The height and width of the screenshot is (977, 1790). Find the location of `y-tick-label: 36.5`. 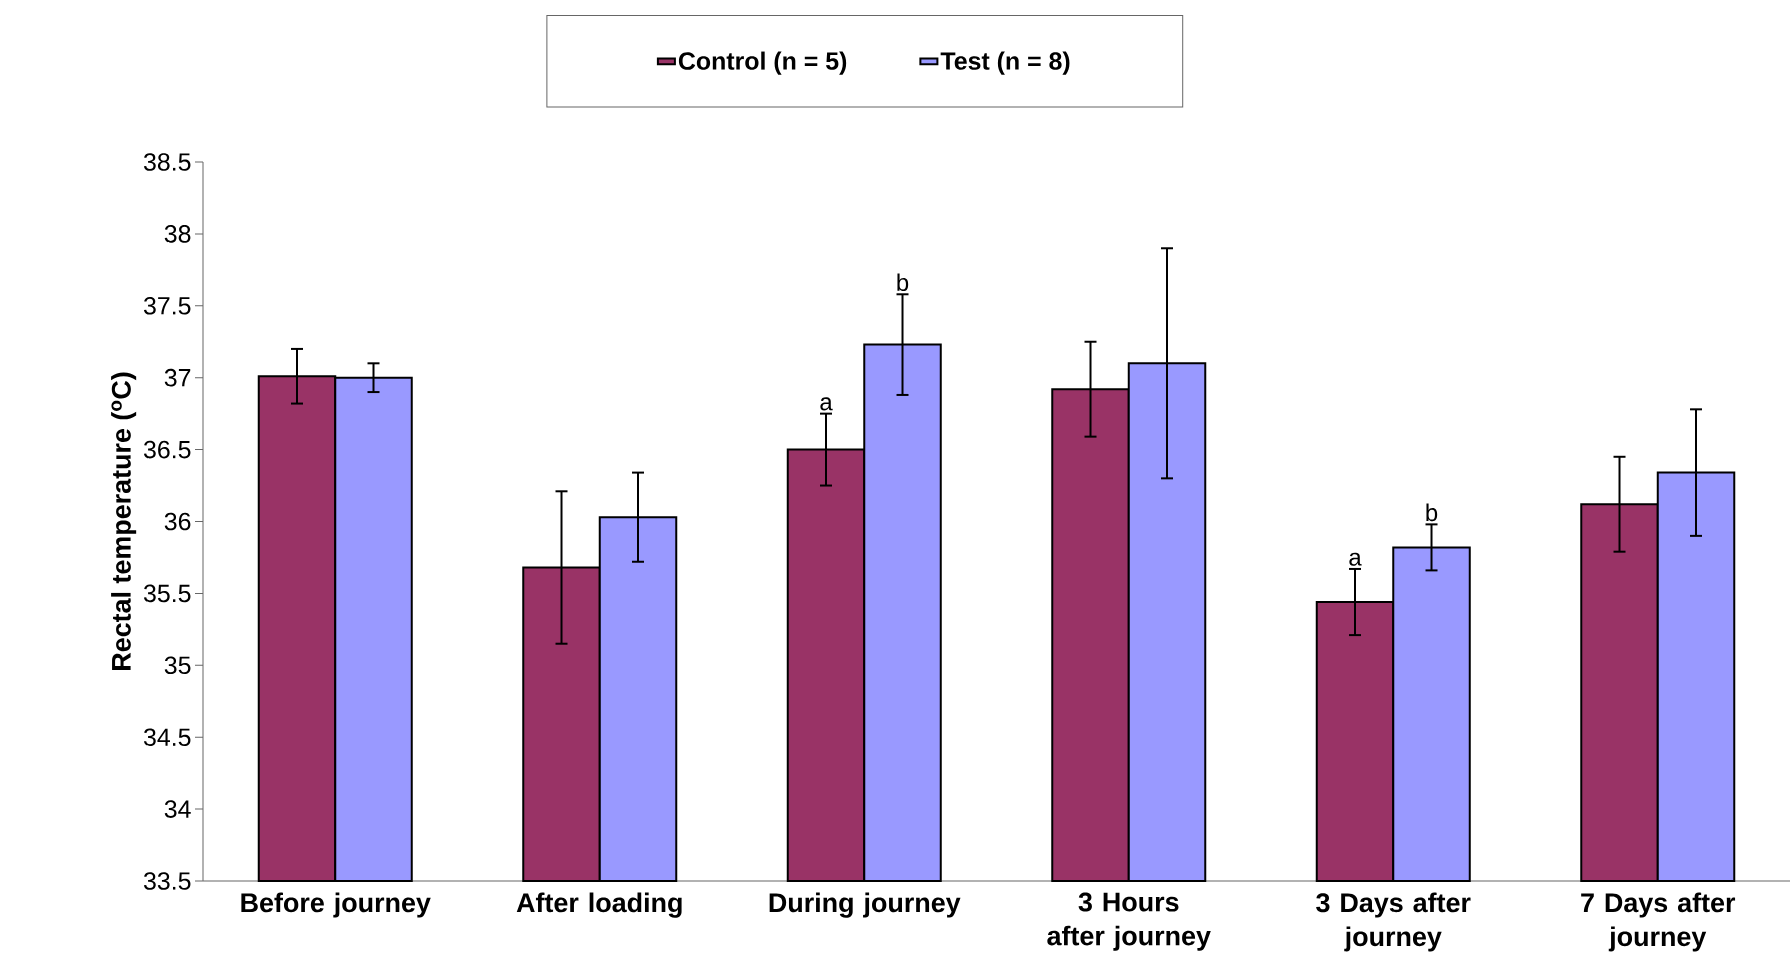

y-tick-label: 36.5 is located at coordinates (167, 449).